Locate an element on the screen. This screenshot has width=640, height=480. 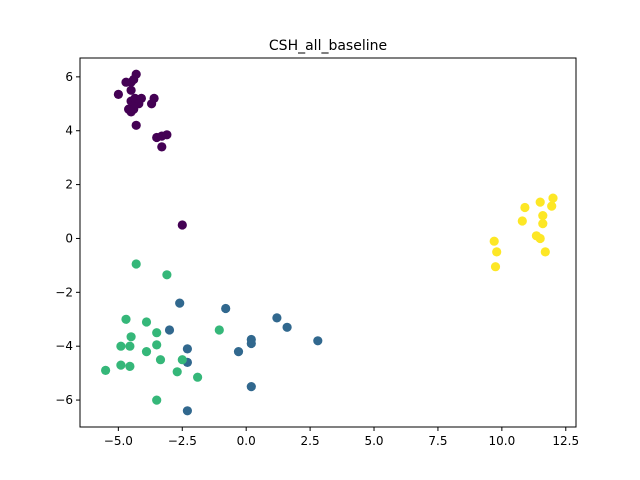
x-axis-ticks: −5.0 −2.5 0.0 2.5 5.0 7.5 10.0 12.5 is located at coordinates (341, 437).